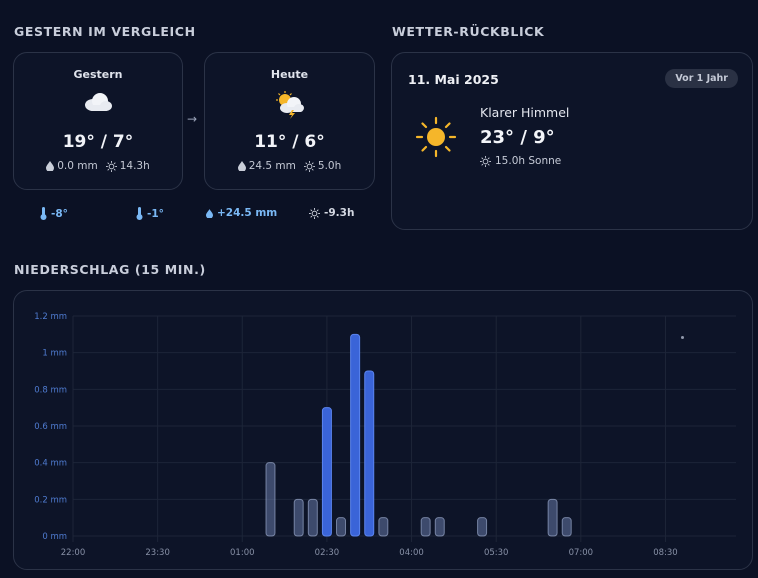  I want to click on diff-min-temp: -1°, so click(150, 213).